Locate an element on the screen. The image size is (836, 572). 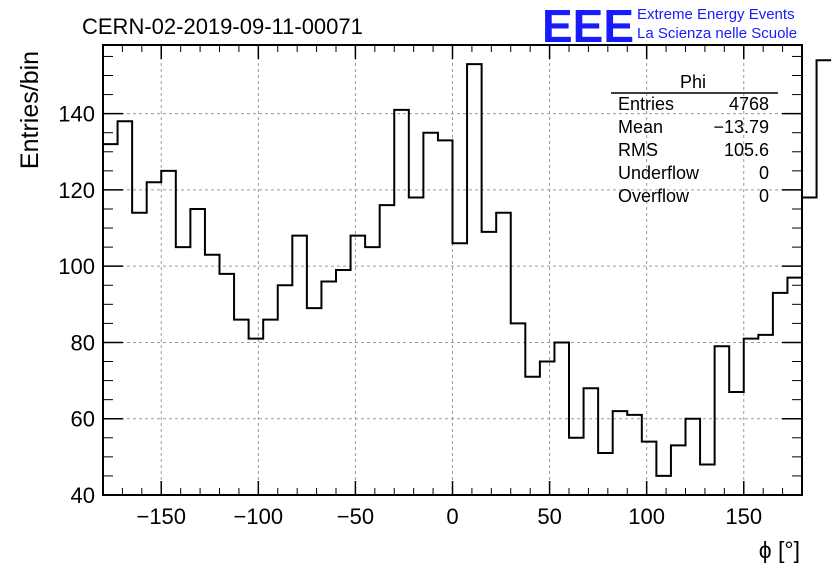
stats-value: 105.6 is located at coordinates (746, 150).